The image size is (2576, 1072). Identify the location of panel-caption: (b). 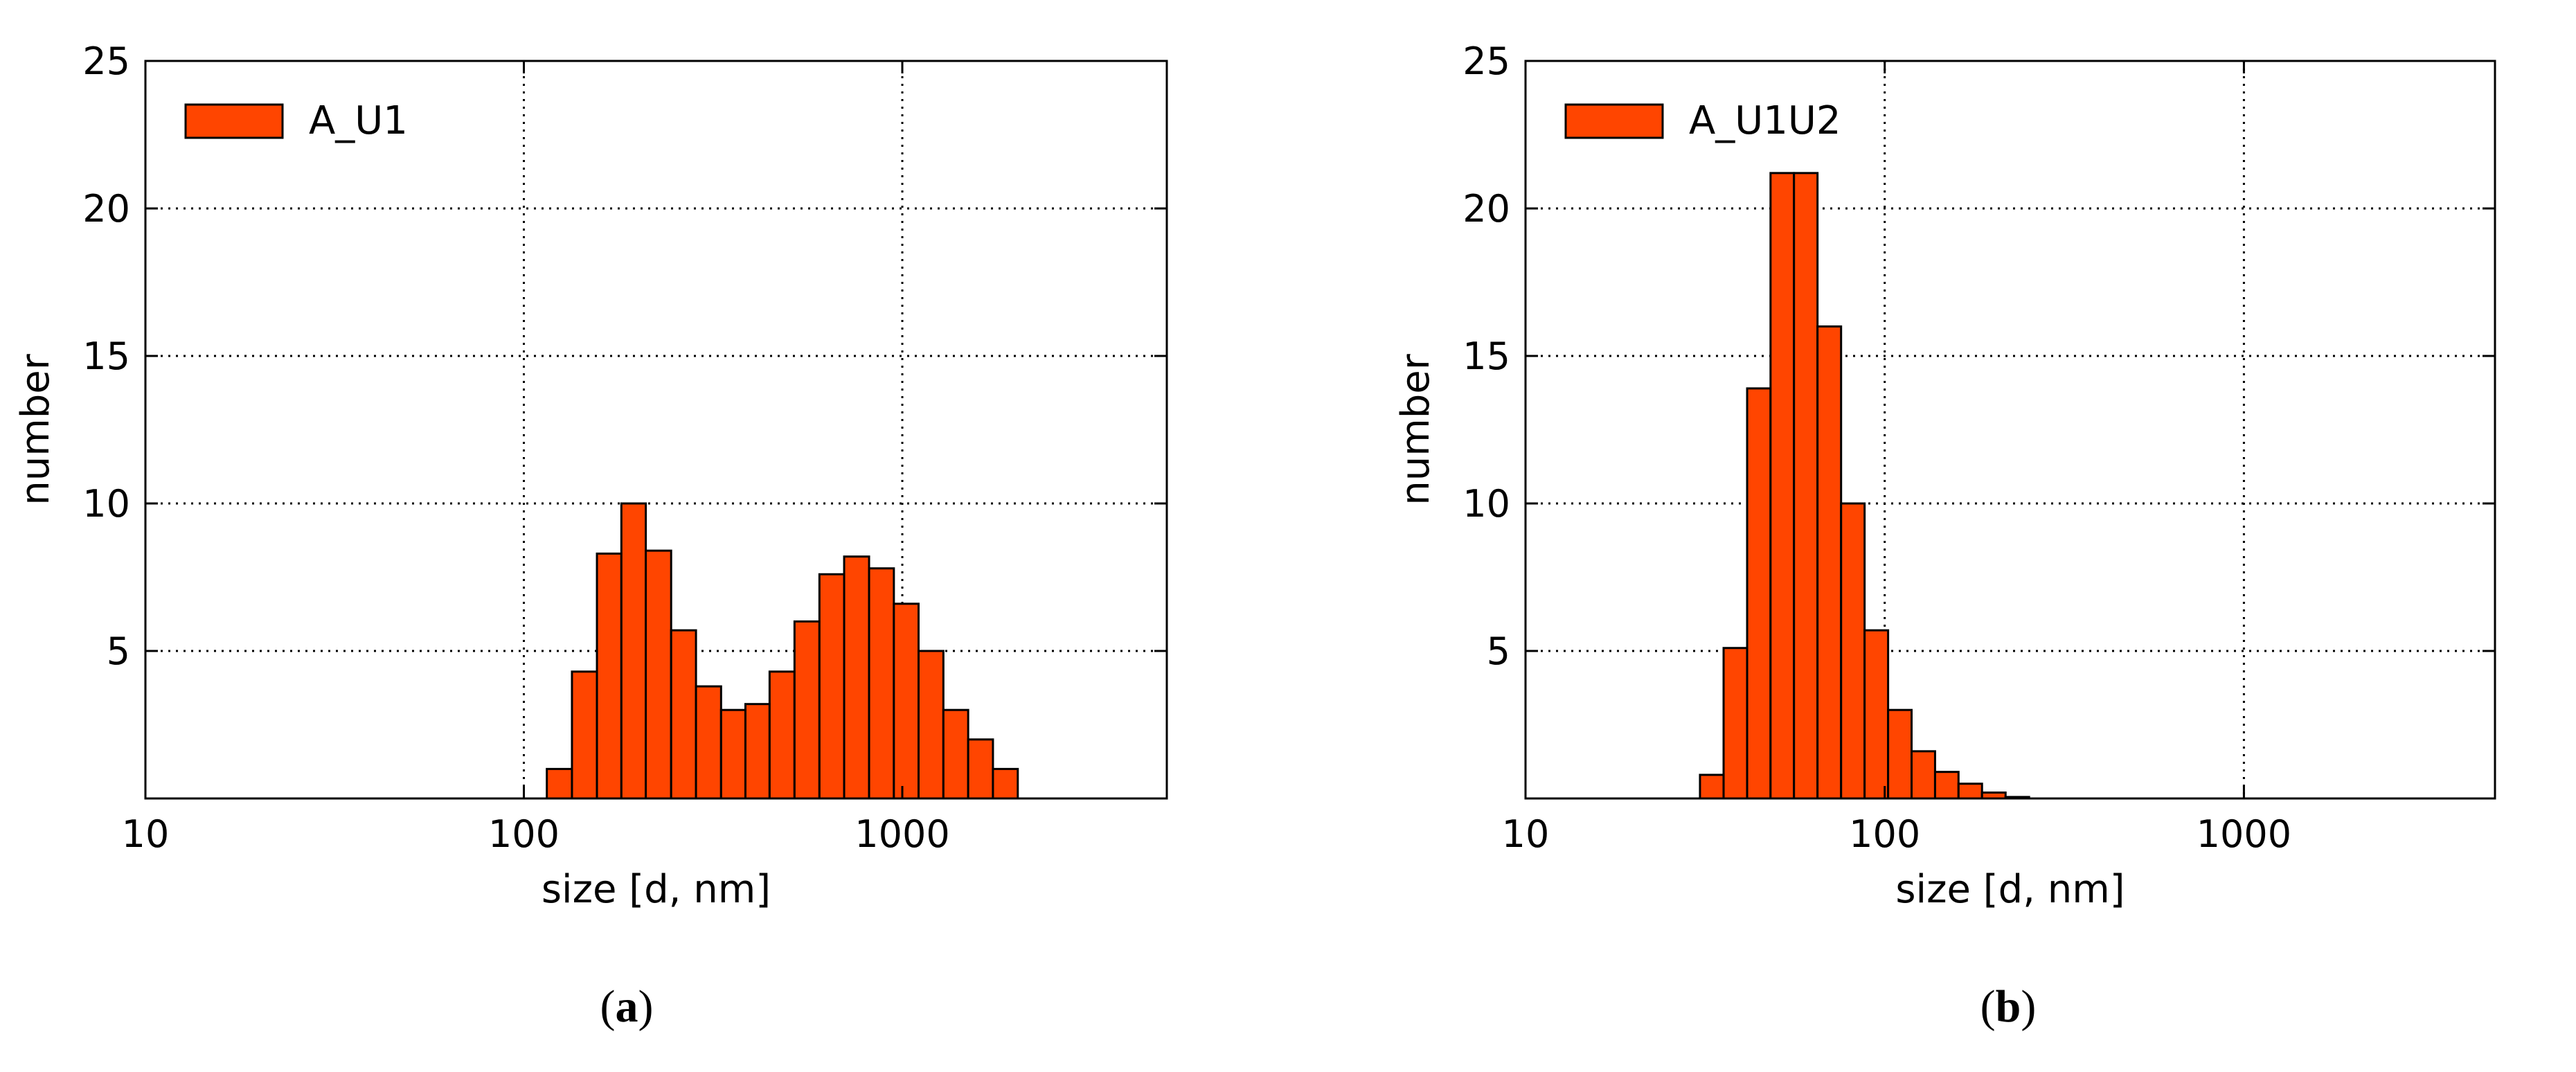
(2008, 1006).